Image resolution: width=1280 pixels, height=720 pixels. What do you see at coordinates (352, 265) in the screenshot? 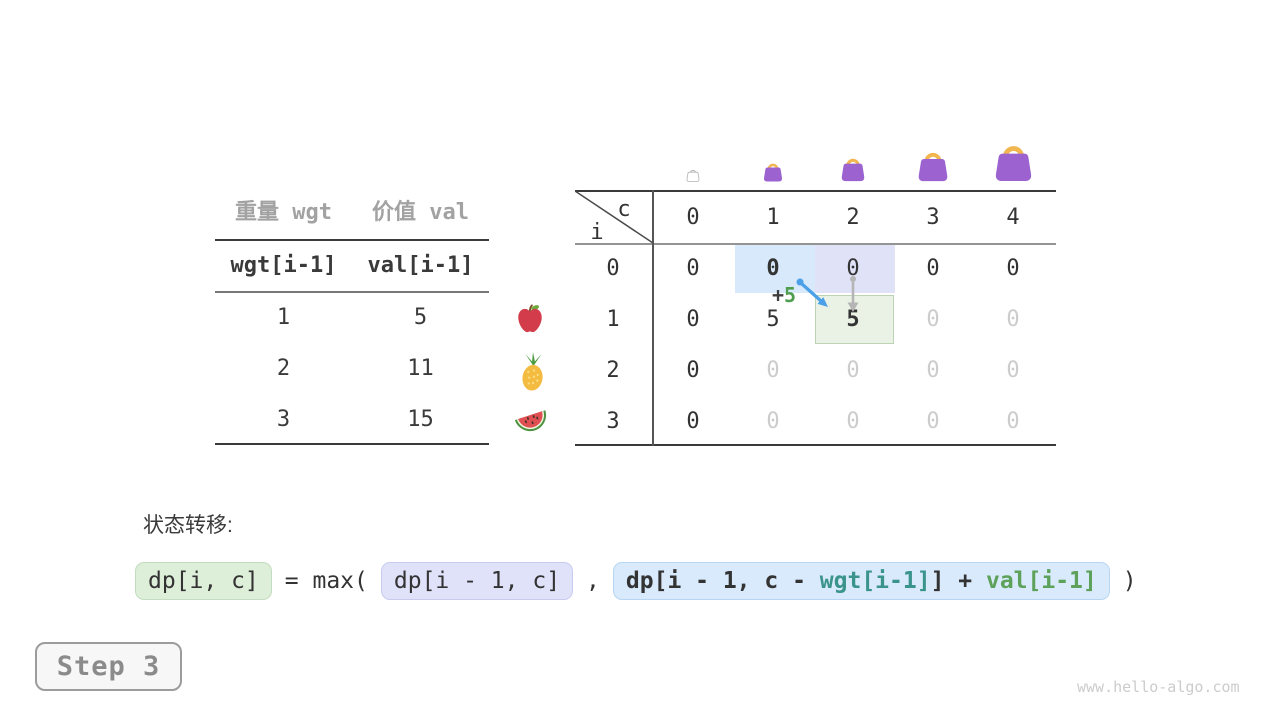
I see `item-formula-row: wgt[i-1] val[i-1]` at bounding box center [352, 265].